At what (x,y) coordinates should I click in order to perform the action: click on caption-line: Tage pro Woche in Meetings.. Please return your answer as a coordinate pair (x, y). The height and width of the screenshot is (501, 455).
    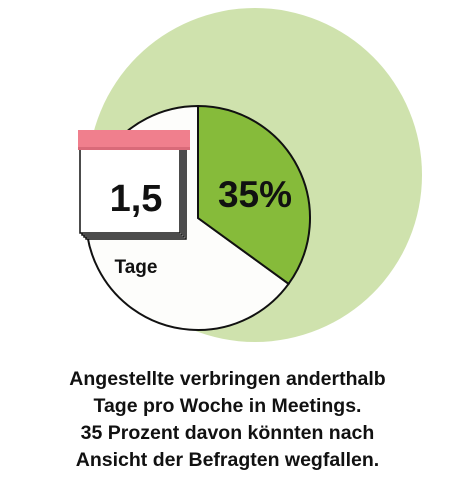
    Looking at the image, I should click on (227, 406).